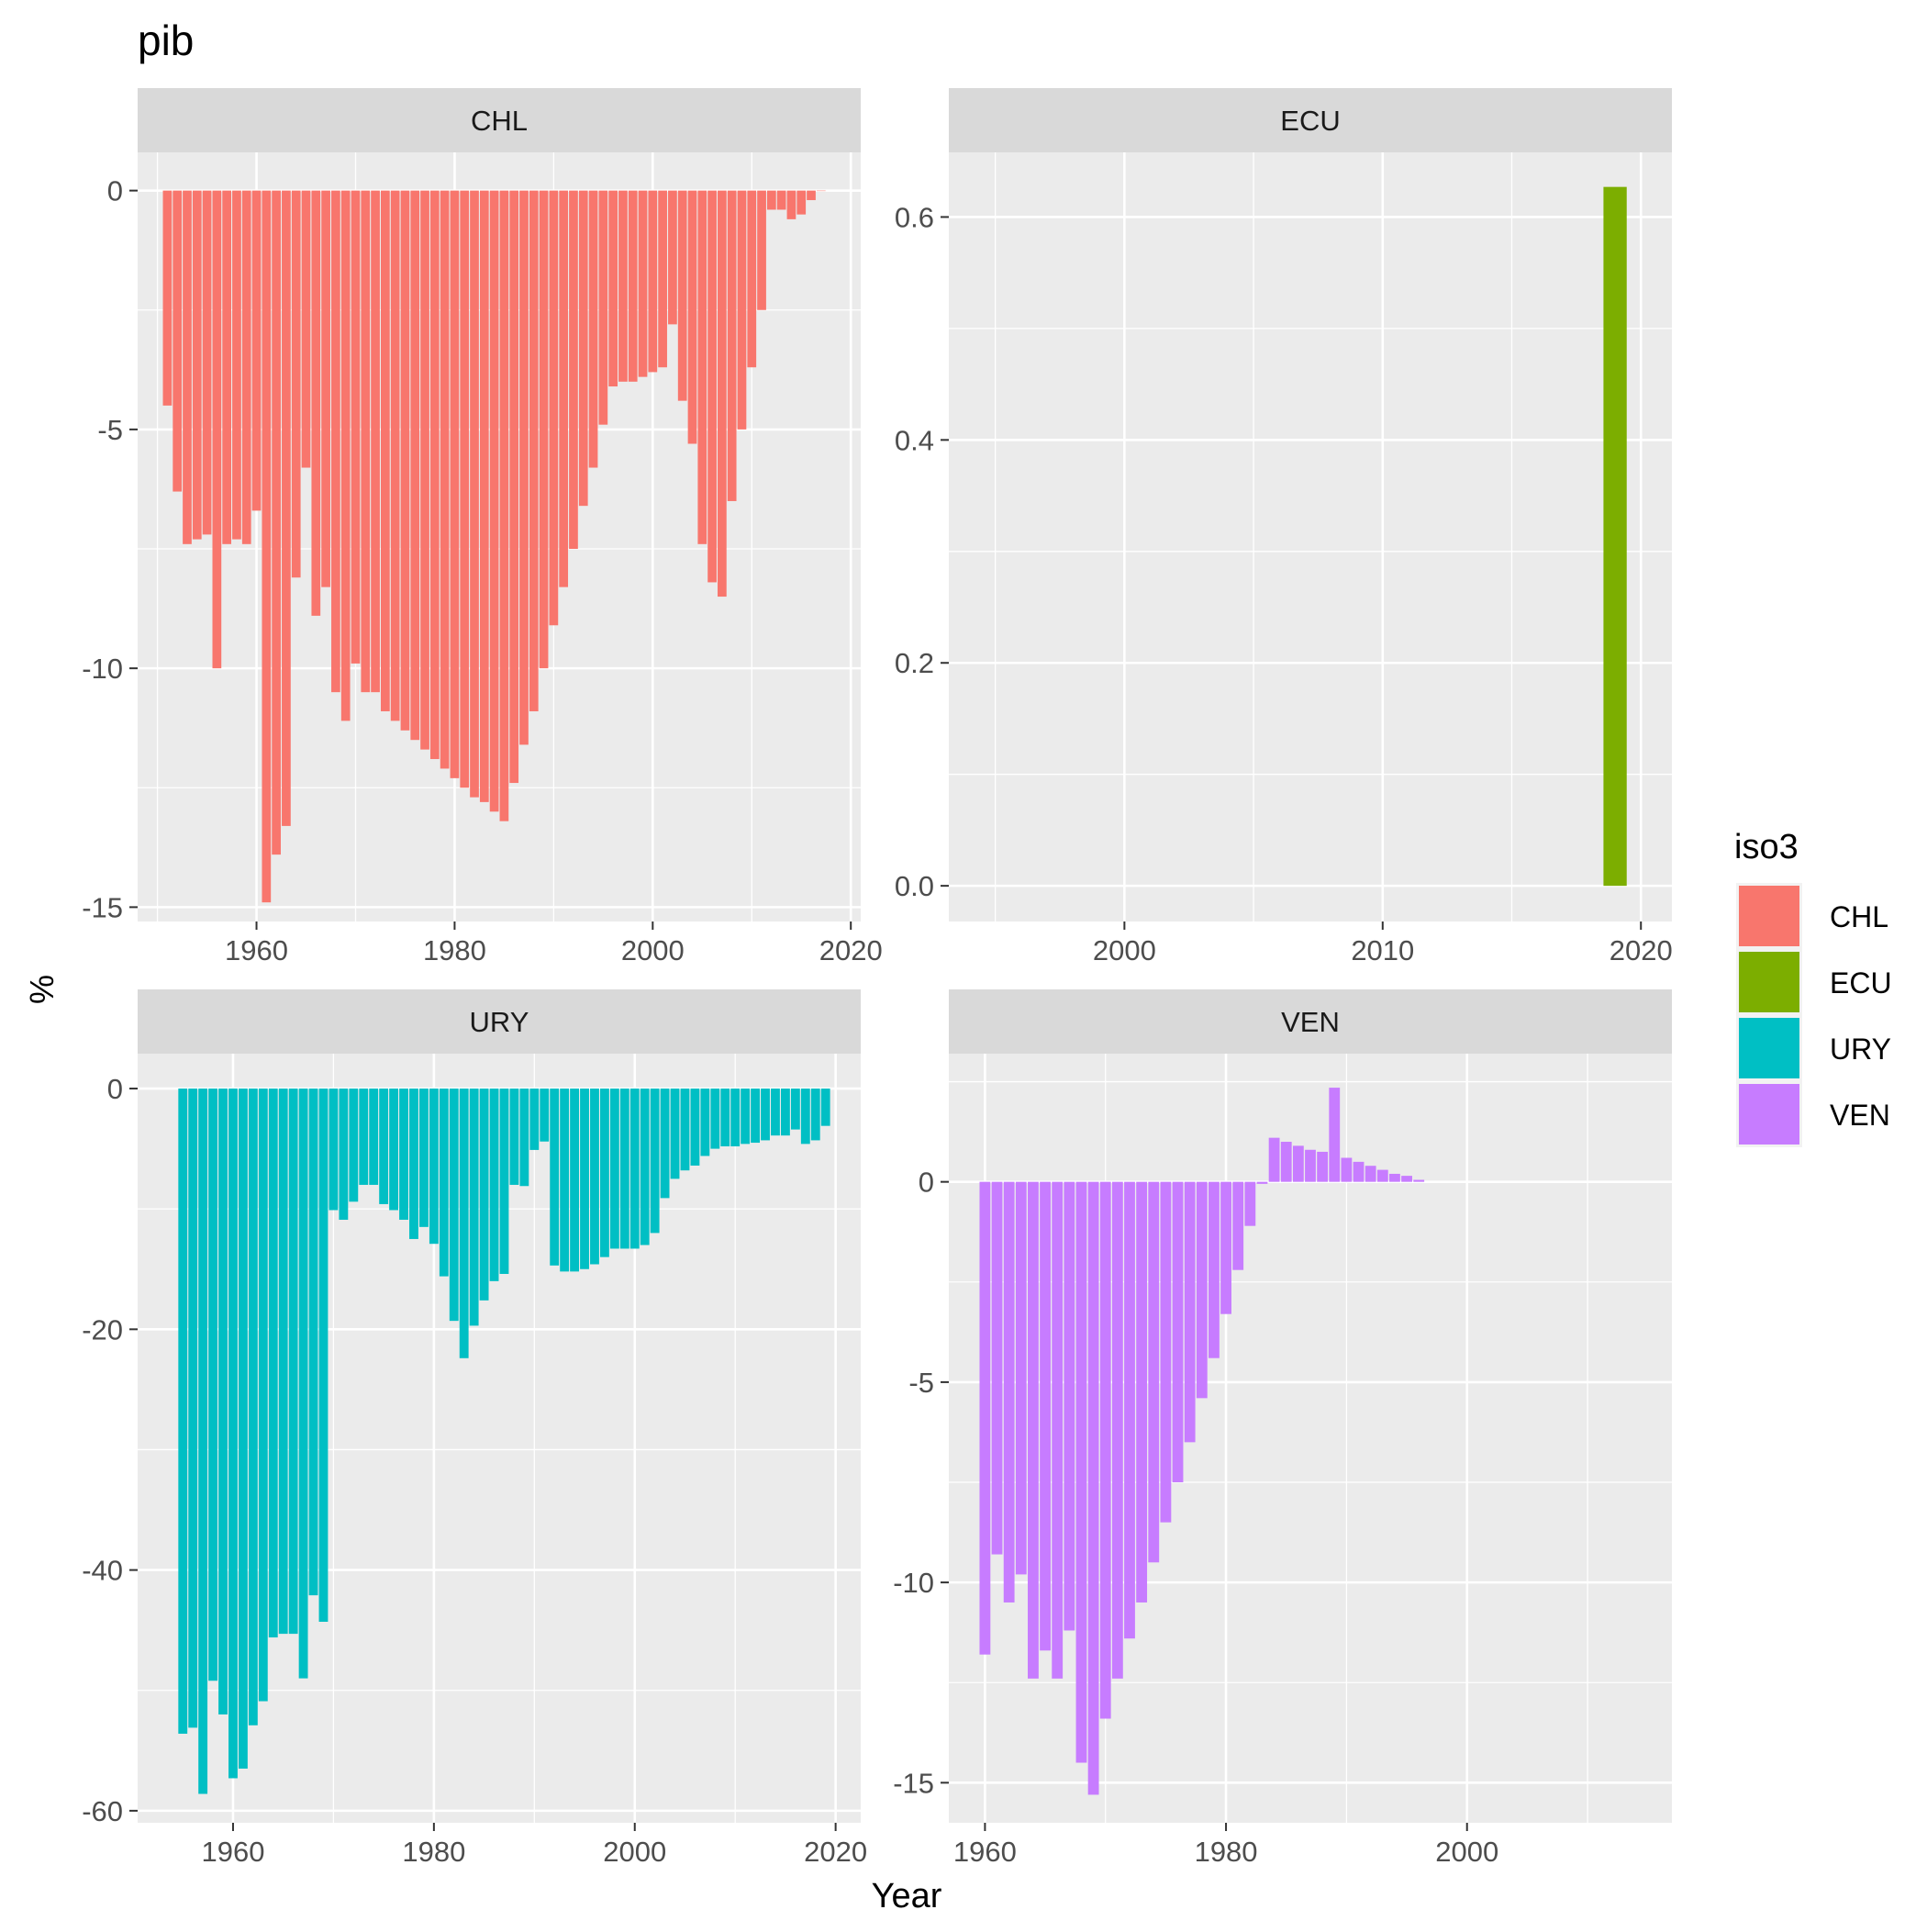  What do you see at coordinates (178, 341) in the screenshot?
I see `bar-chl-1952` at bounding box center [178, 341].